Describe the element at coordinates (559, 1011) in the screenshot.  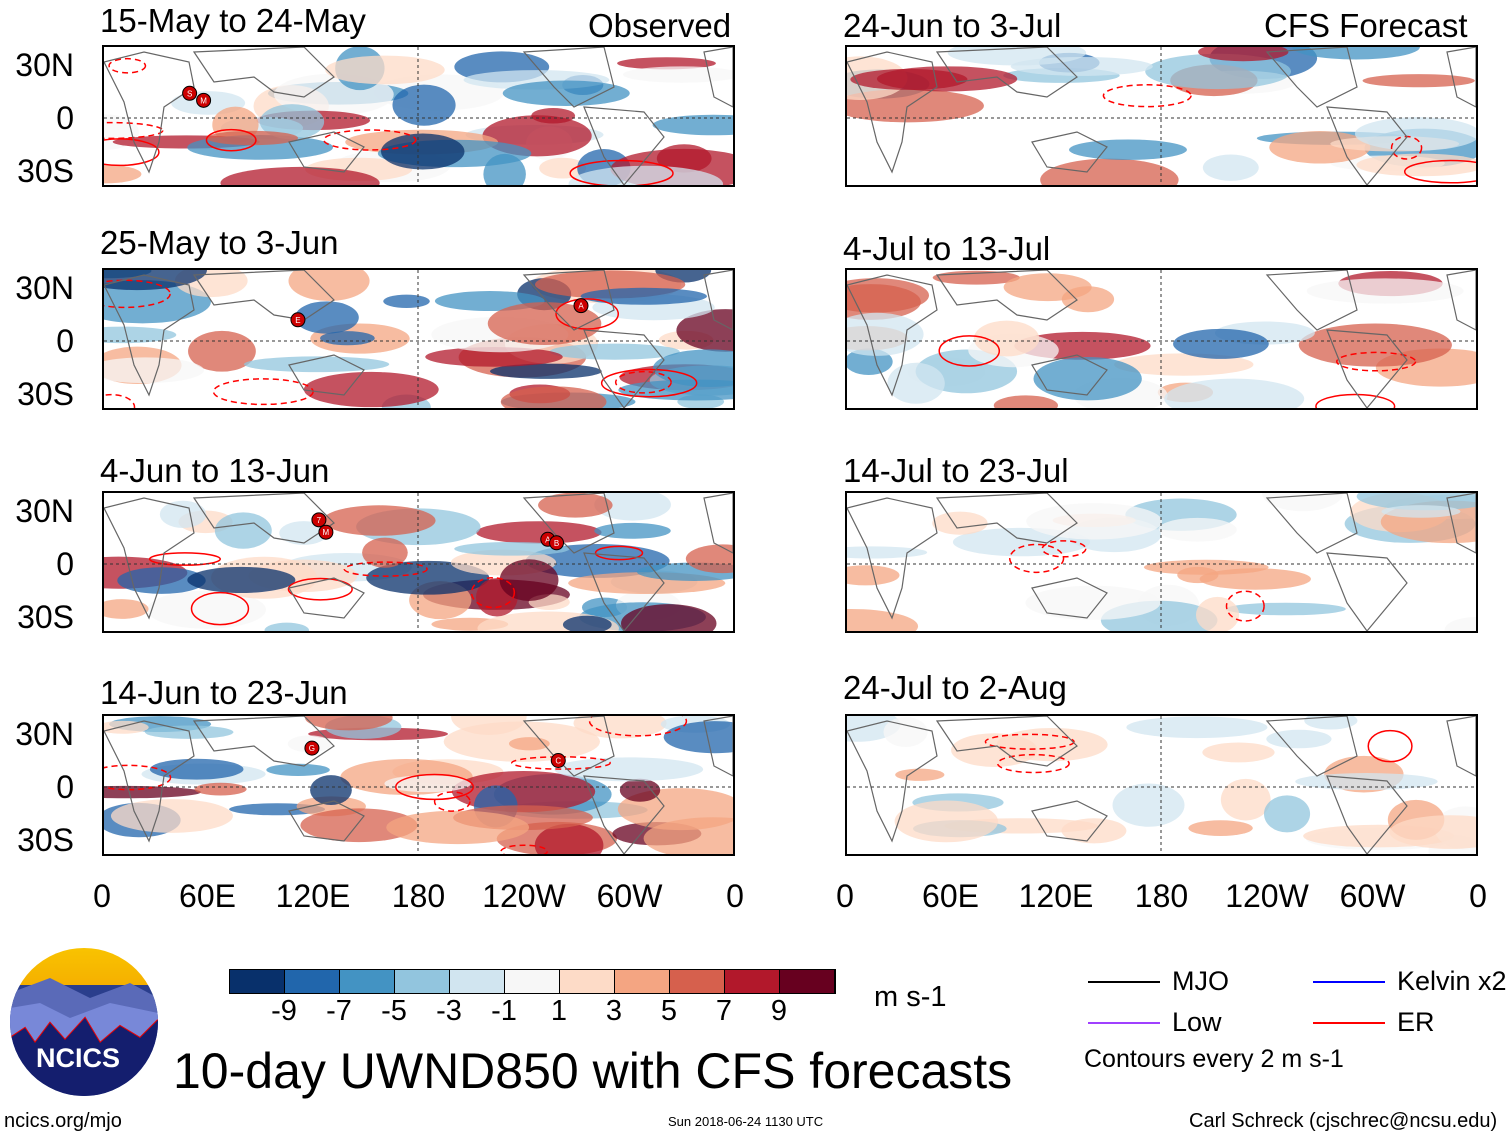
I see `colorbar-label: 1` at that location.